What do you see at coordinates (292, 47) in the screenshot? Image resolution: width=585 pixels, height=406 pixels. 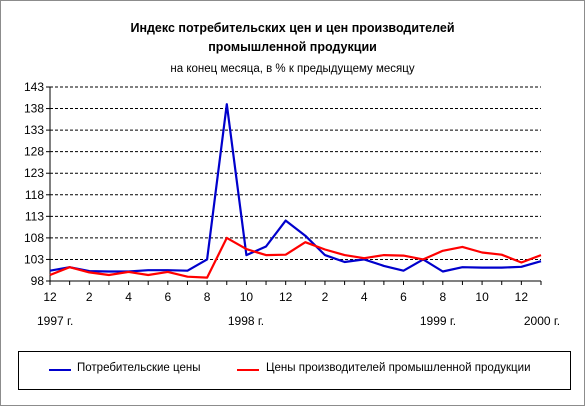 I see `chart-title-line-2: промышленной продукции` at bounding box center [292, 47].